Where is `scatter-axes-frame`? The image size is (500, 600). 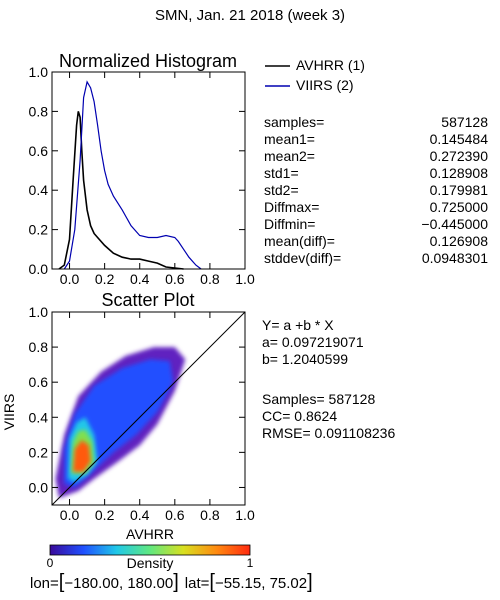
scatter-axes-frame is located at coordinates (148, 408).